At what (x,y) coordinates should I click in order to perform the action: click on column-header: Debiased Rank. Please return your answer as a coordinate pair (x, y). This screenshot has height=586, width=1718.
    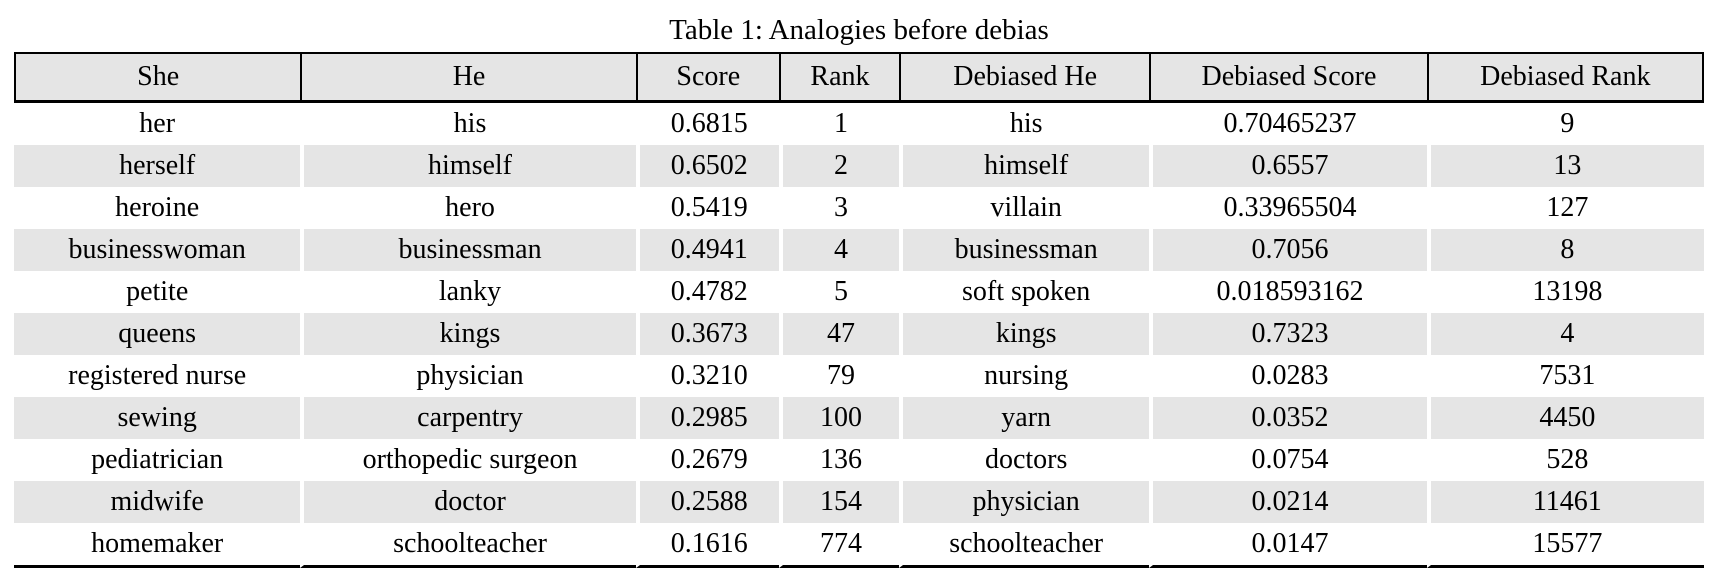
    Looking at the image, I should click on (1565, 77).